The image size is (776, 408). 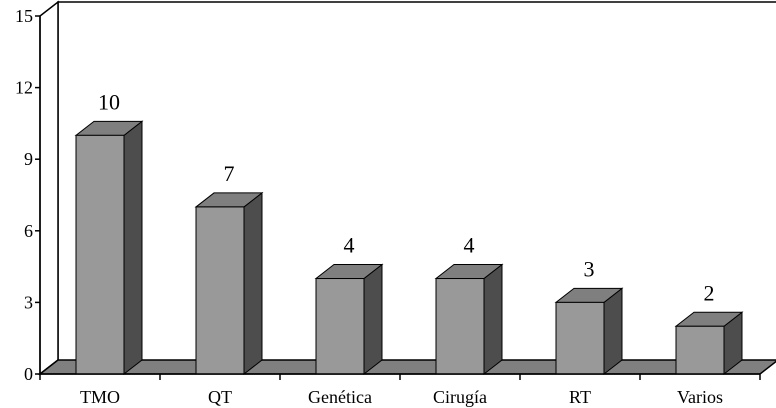 What do you see at coordinates (220, 397) in the screenshot?
I see `x-category-label: QT` at bounding box center [220, 397].